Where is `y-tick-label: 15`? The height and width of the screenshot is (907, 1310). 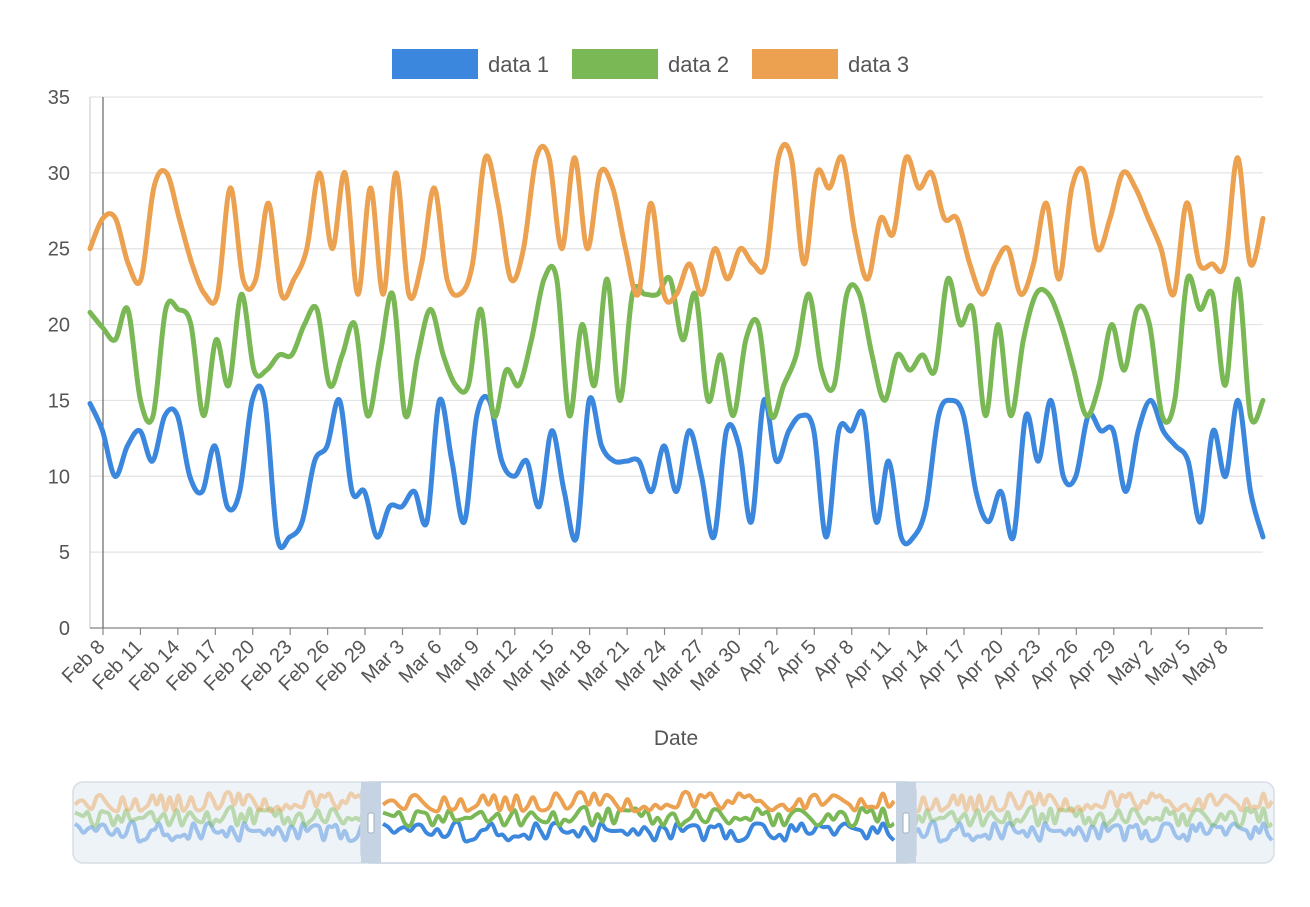 y-tick-label: 15 is located at coordinates (59, 401).